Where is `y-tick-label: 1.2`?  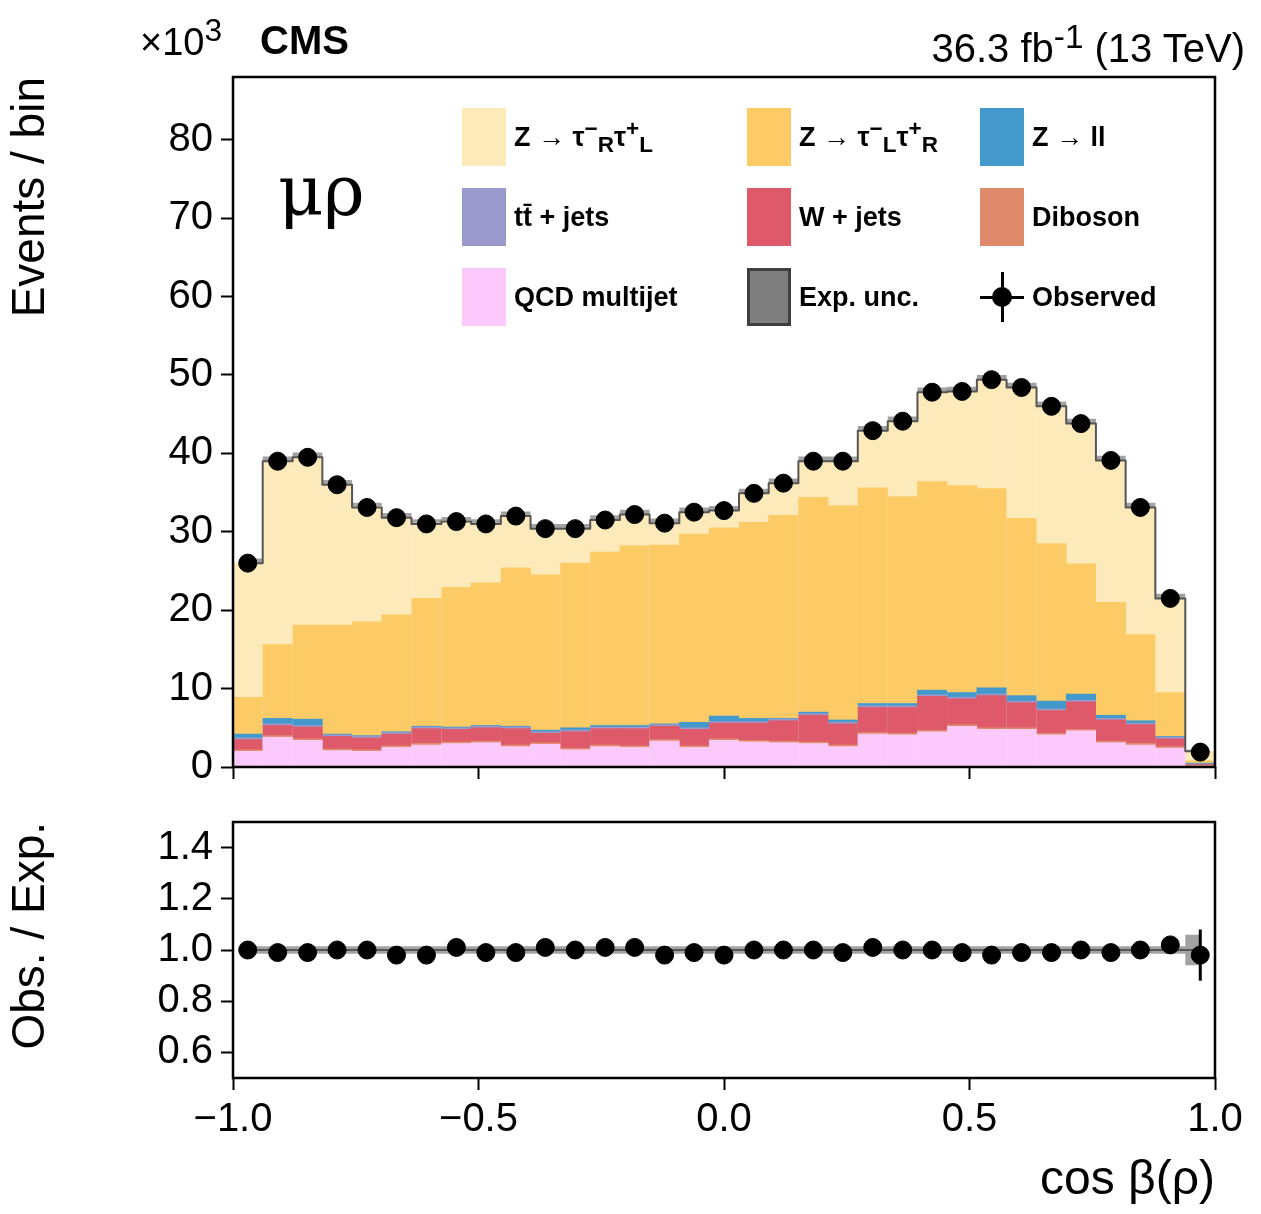 y-tick-label: 1.2 is located at coordinates (185, 895).